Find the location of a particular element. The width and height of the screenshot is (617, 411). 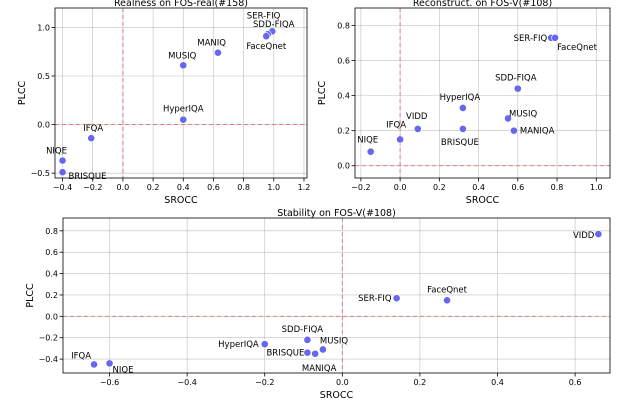

y-tick-label: 0.5 is located at coordinates (43, 76).